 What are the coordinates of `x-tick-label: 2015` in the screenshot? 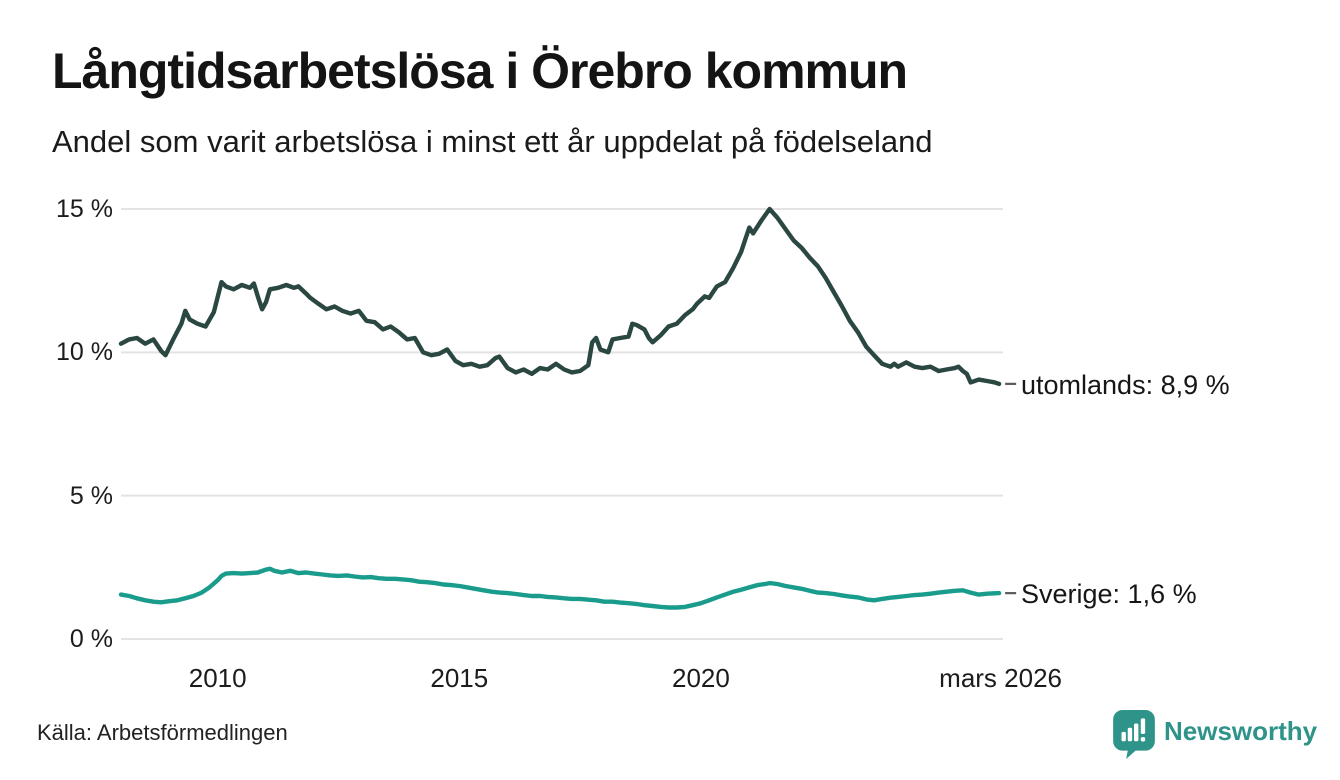 It's located at (459, 678).